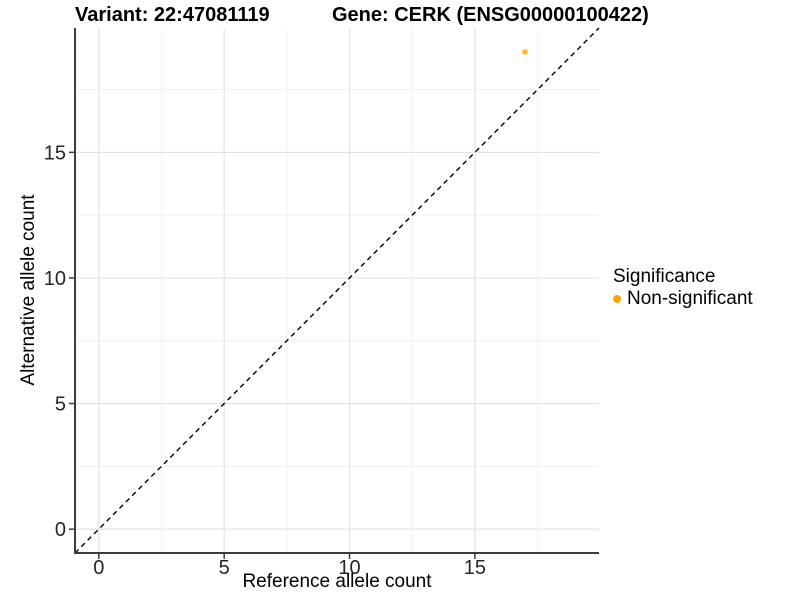 The width and height of the screenshot is (800, 600). Describe the element at coordinates (617, 299) in the screenshot. I see `legend-point-icon` at that location.